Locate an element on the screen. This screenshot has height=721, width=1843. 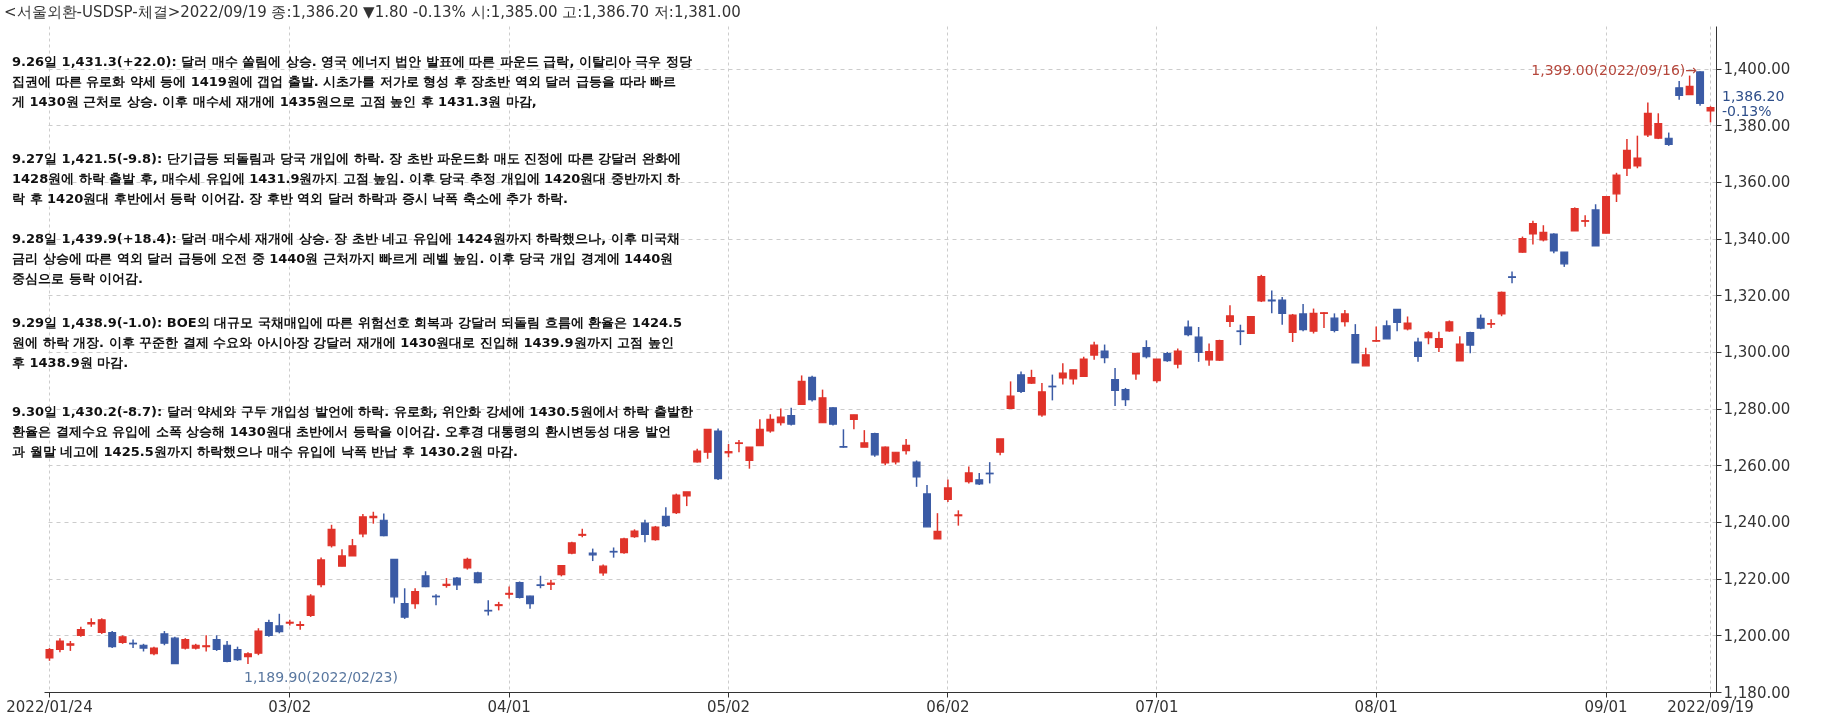
x-tick-label: 05/02 is located at coordinates (728, 706).